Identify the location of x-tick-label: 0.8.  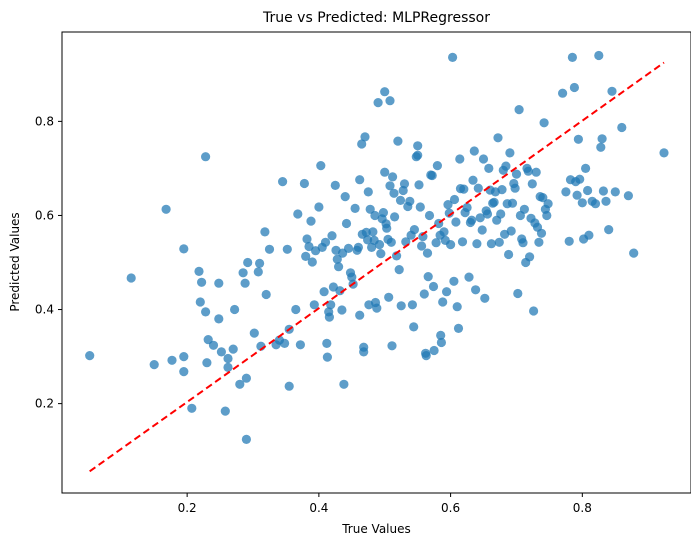
(582, 508).